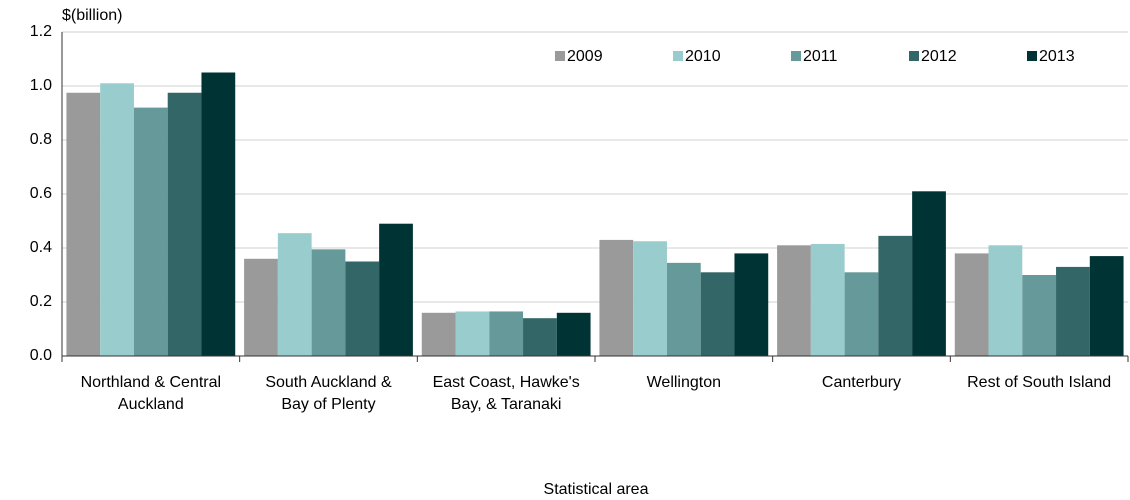  I want to click on legend-label: 2009, so click(585, 56).